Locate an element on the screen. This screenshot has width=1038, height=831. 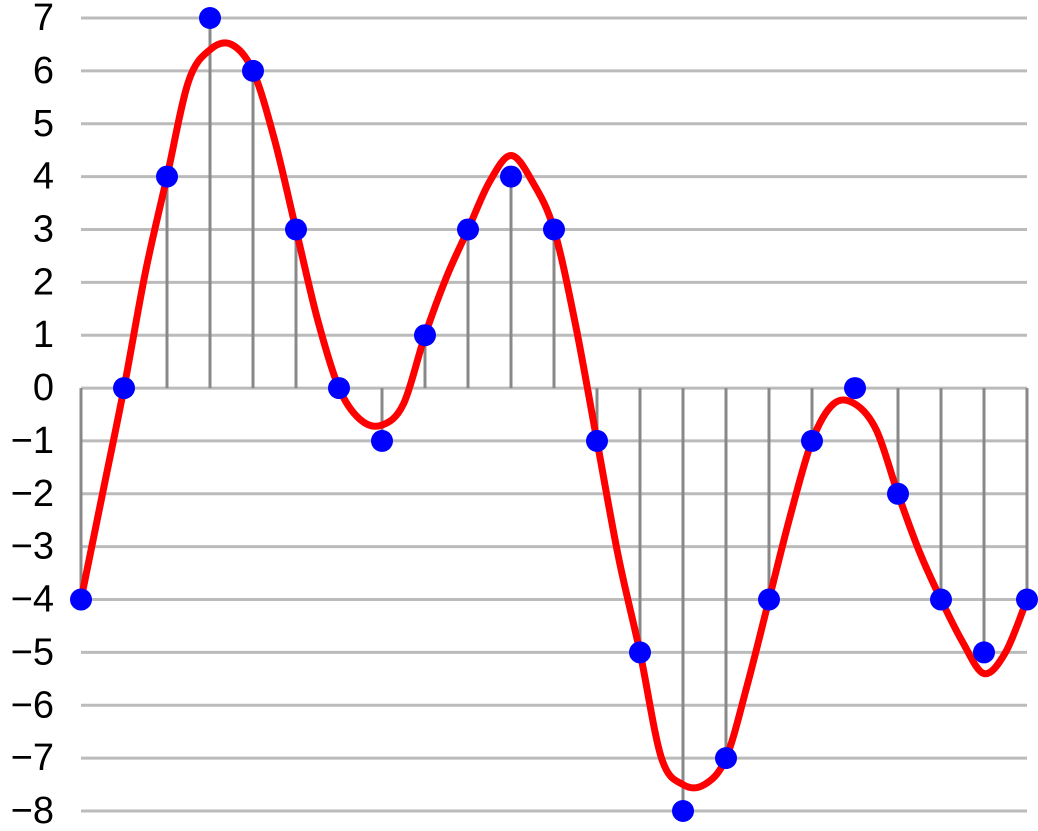
y-tick-label: 3 is located at coordinates (43, 229).